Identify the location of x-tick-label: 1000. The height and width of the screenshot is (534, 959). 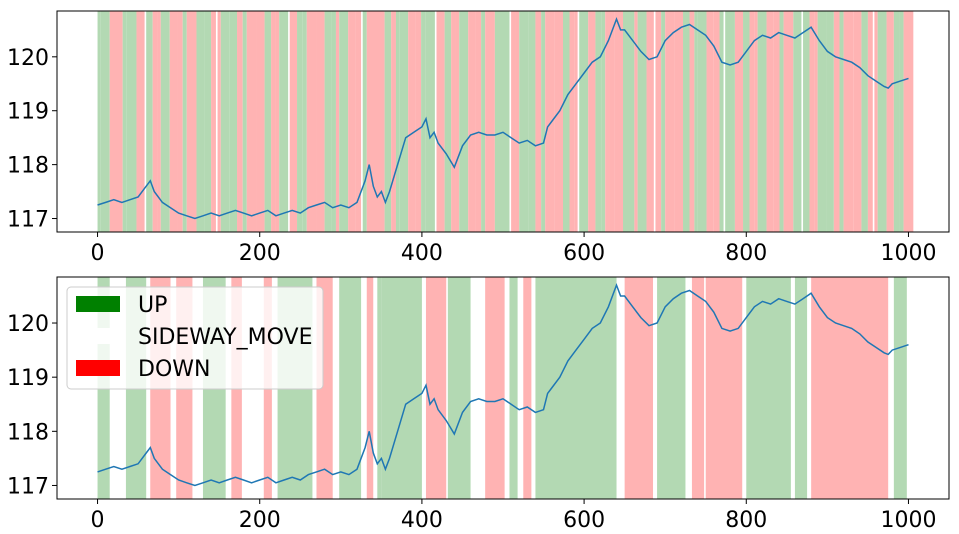
(908, 253).